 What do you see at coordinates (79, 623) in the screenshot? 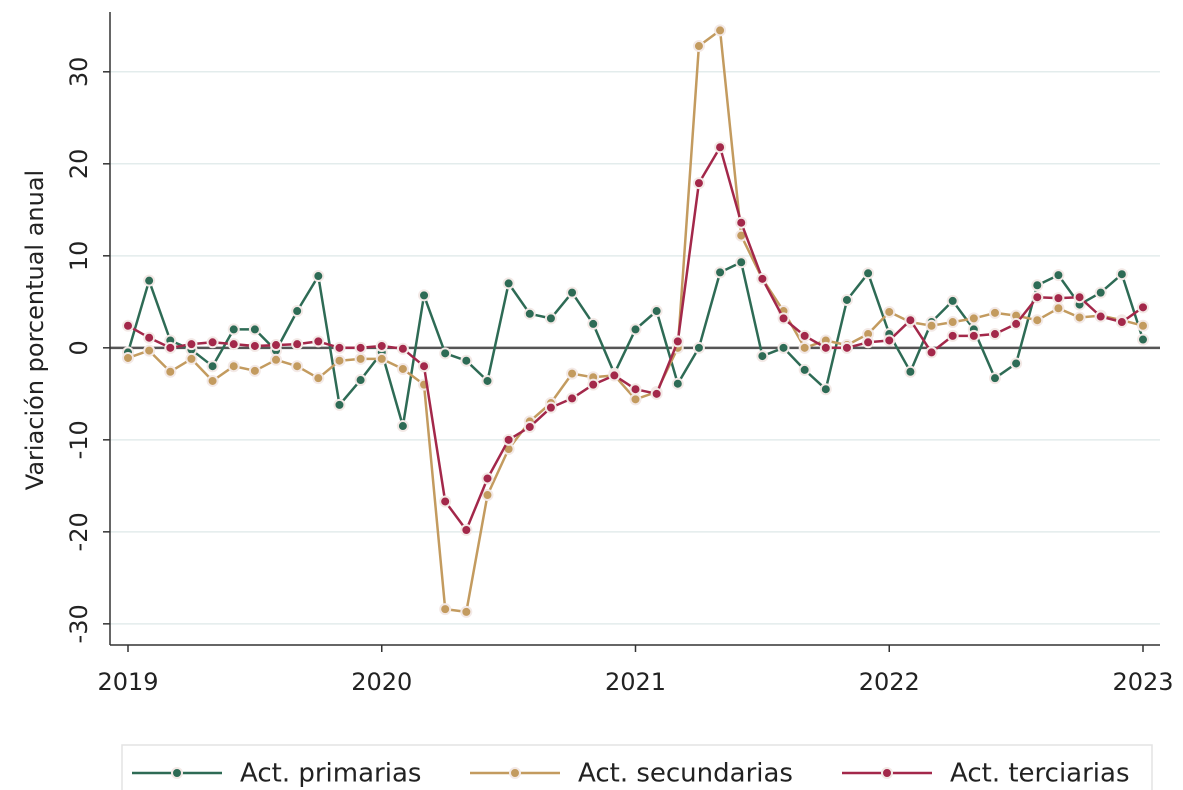
I see `y-tick-label: -30` at bounding box center [79, 623].